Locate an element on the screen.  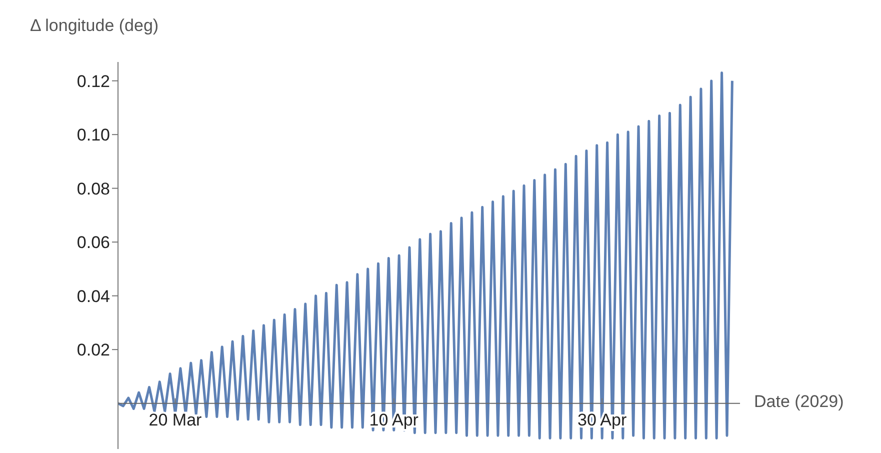
y-tick-label: 0.08 is located at coordinates (93, 188).